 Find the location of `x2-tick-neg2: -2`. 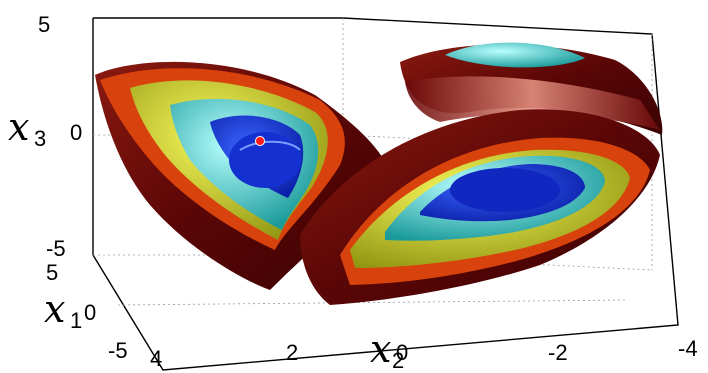

x2-tick-neg2: -2 is located at coordinates (558, 352).